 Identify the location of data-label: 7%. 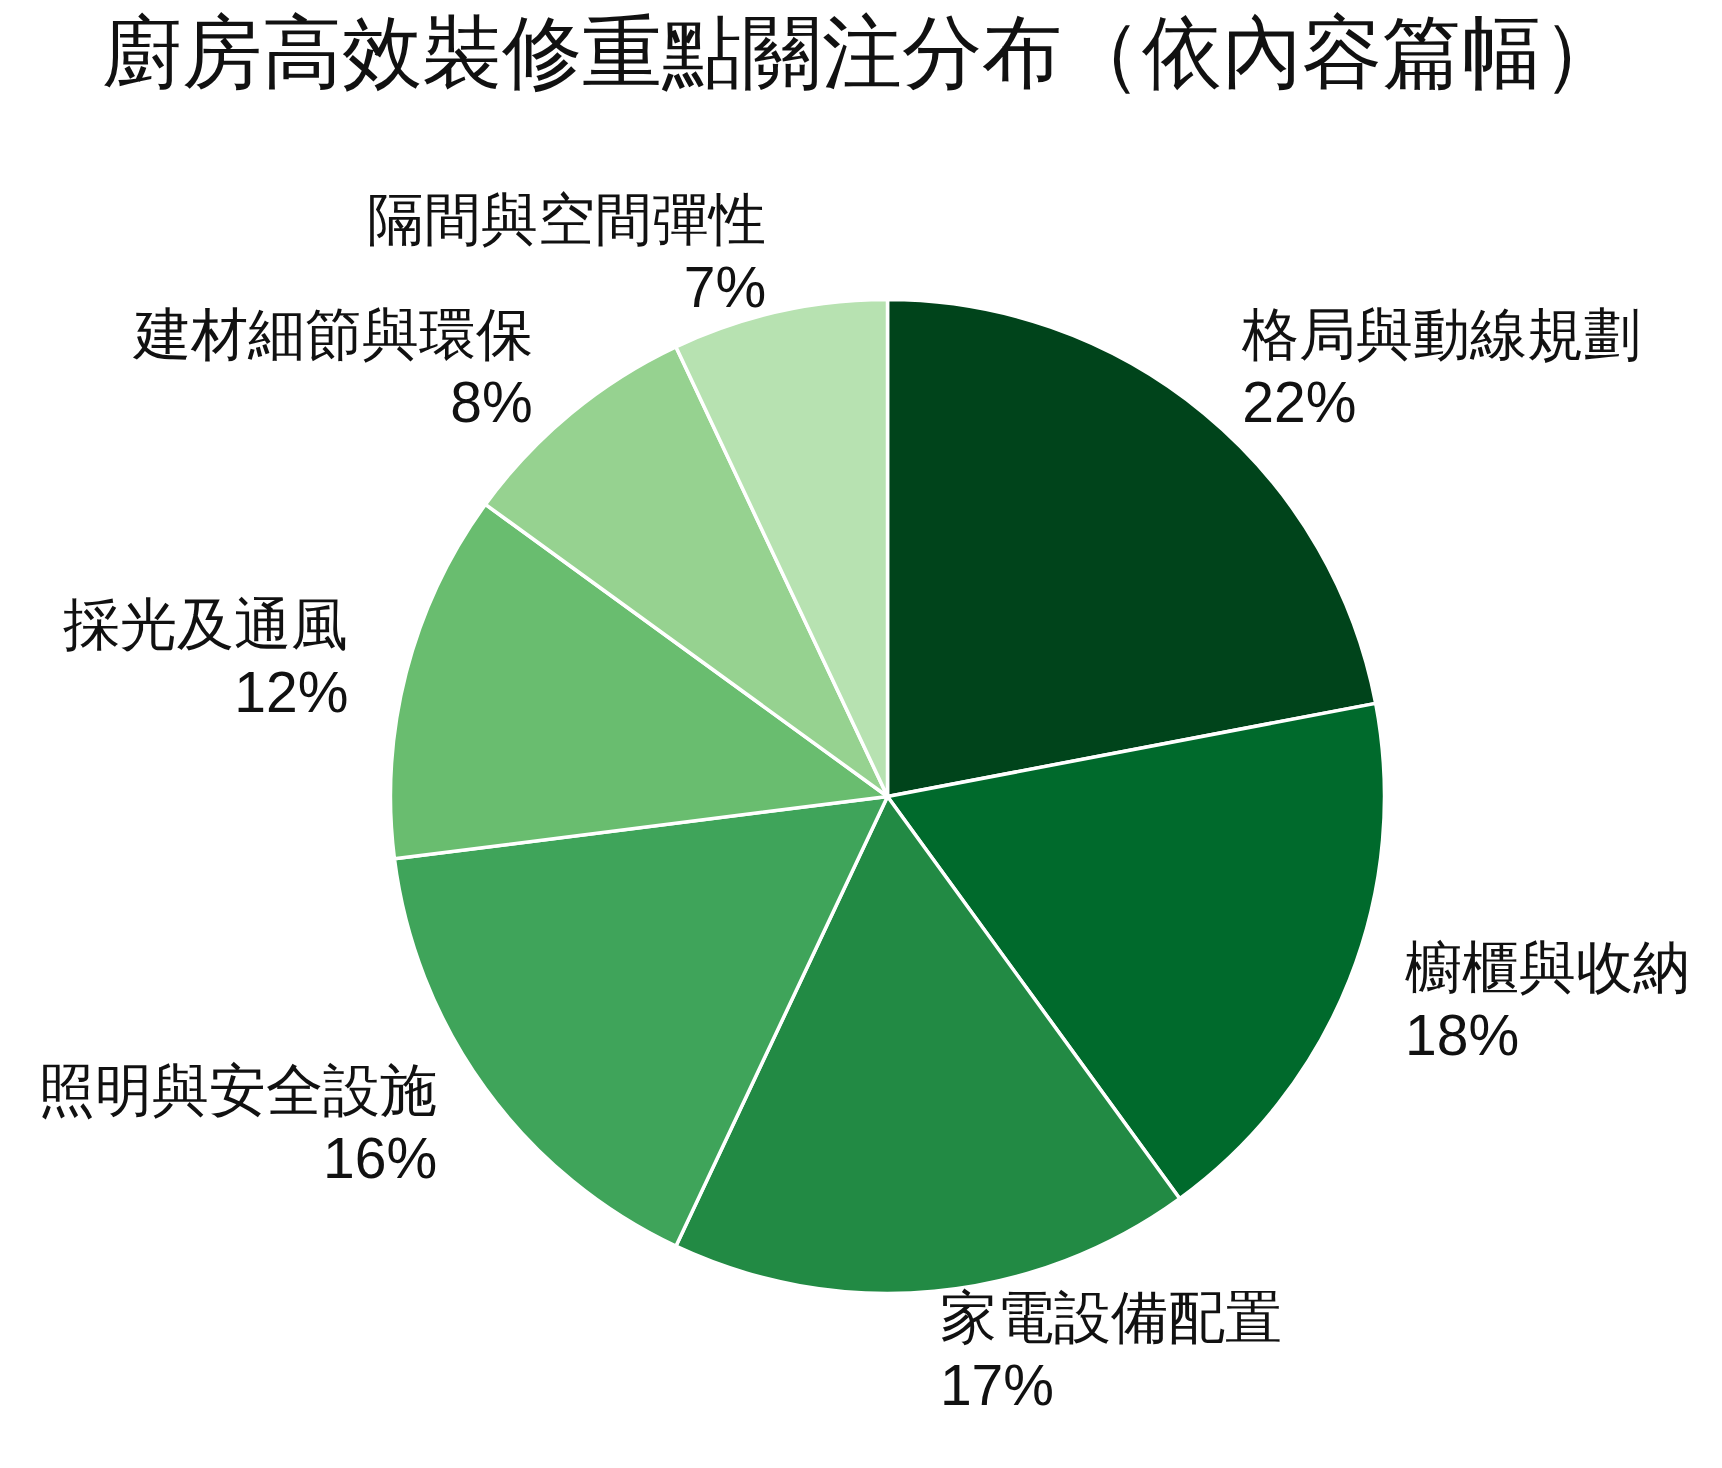
(725, 287).